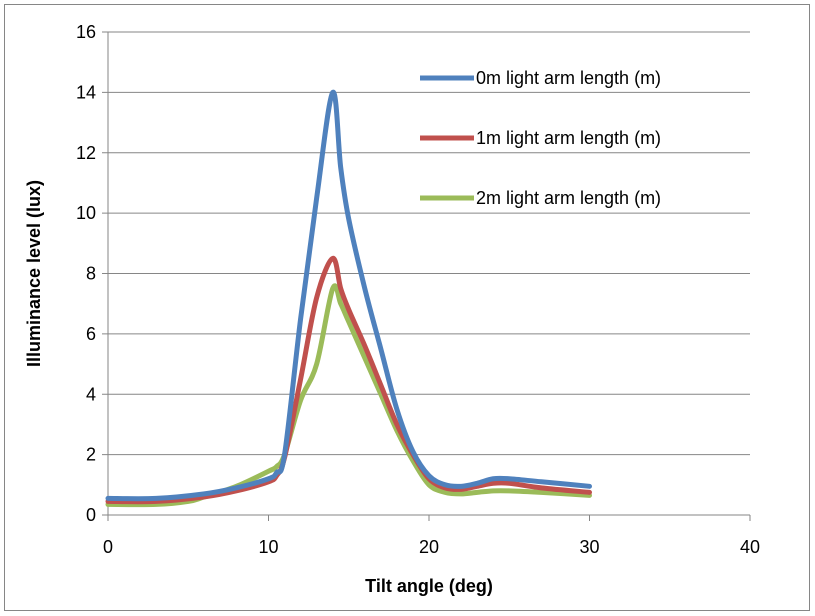 Image resolution: width=815 pixels, height=616 pixels. What do you see at coordinates (568, 78) in the screenshot?
I see `legend-label: 0m light arm length (m)` at bounding box center [568, 78].